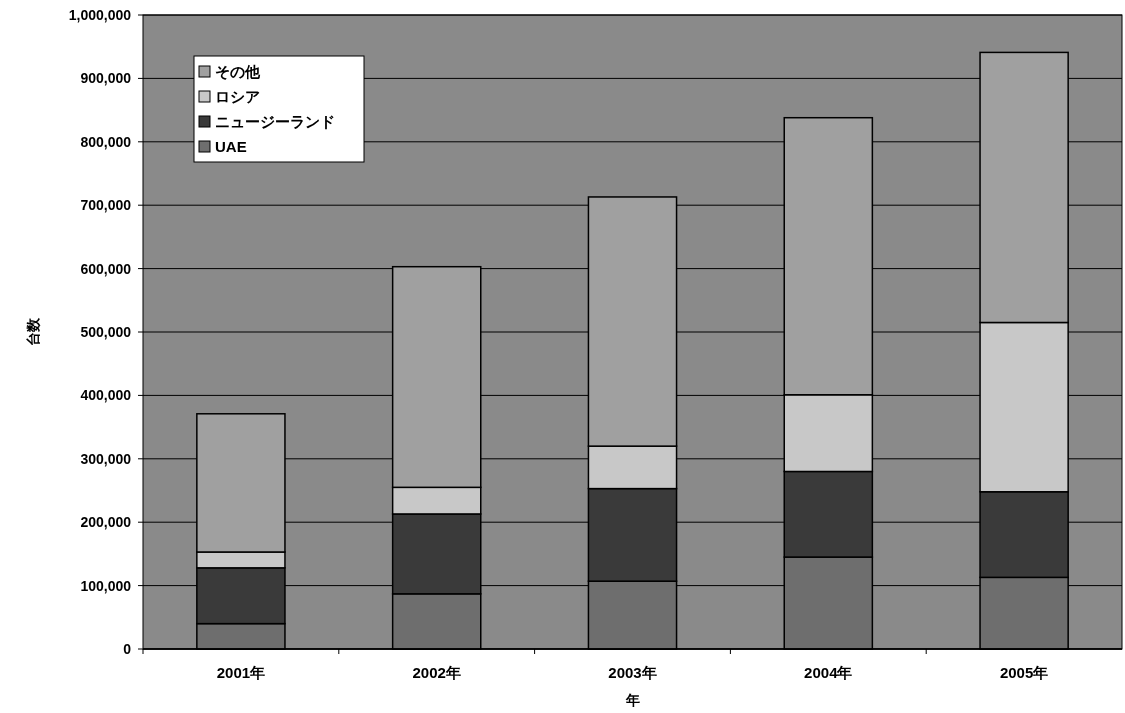 The height and width of the screenshot is (713, 1125). Describe the element at coordinates (275, 121) in the screenshot. I see `legend-label: ニュージーランド` at that location.